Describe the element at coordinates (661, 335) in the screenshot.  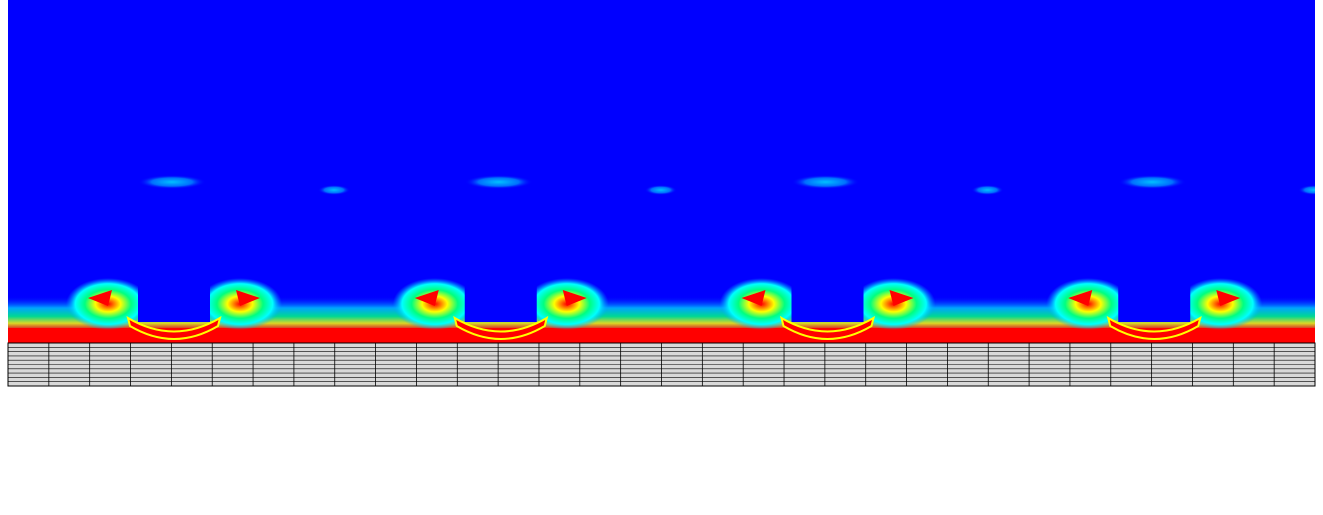
I see `near-wall-red-layer` at that location.